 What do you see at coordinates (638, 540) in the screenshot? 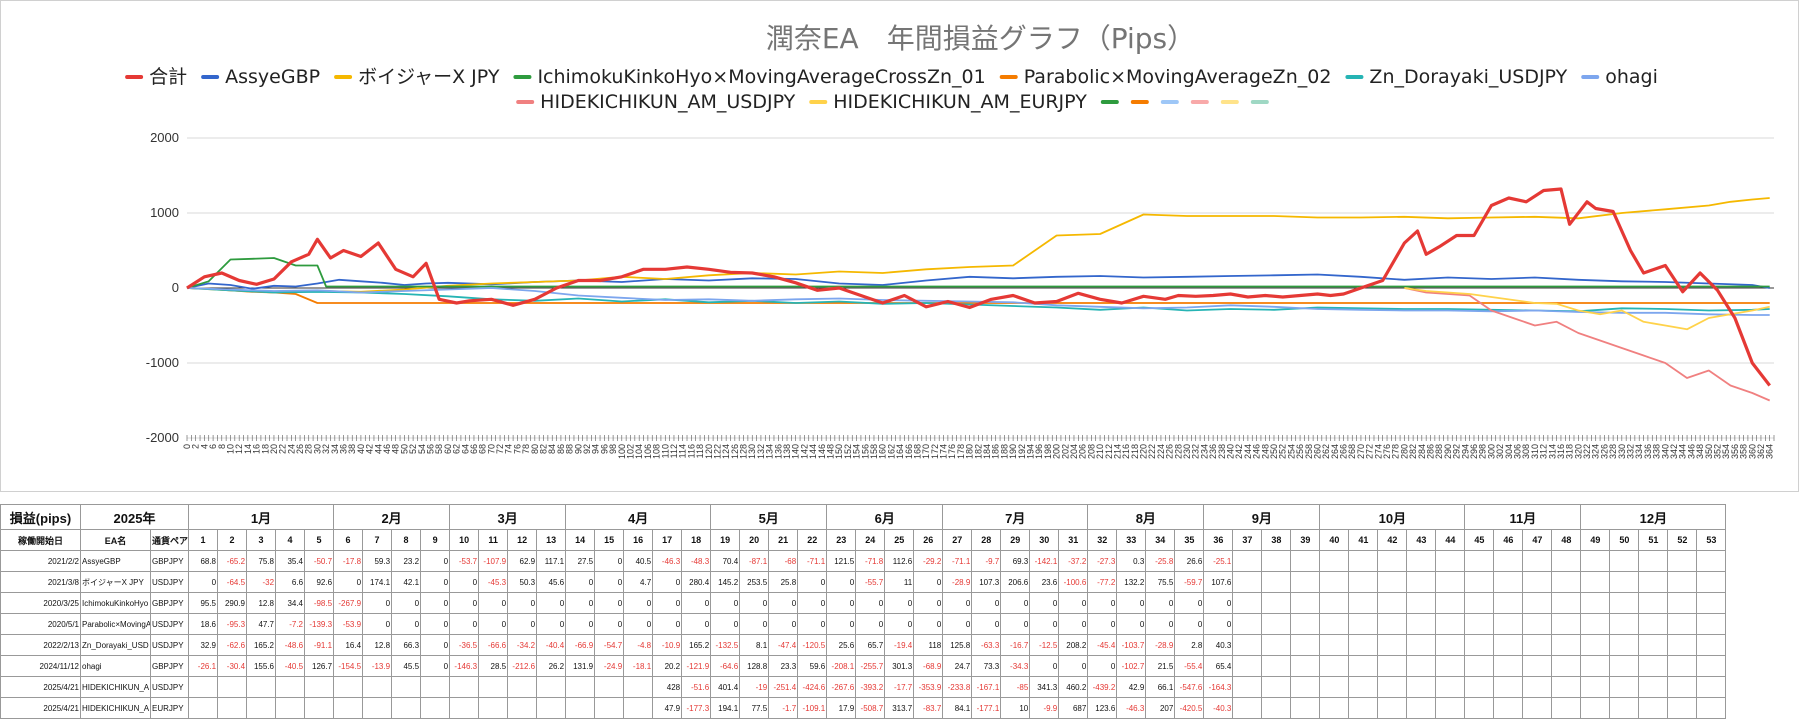
I see `week-header: 16` at bounding box center [638, 540].